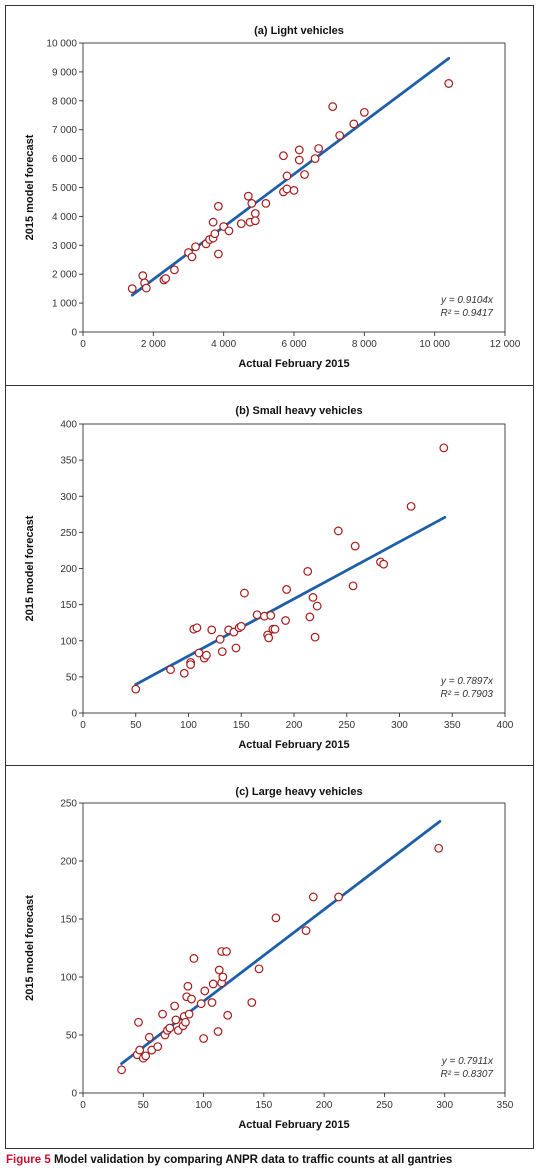 This screenshot has height=1176, width=539. Describe the element at coordinates (68, 641) in the screenshot. I see `y-tick-label-b: 100` at that location.